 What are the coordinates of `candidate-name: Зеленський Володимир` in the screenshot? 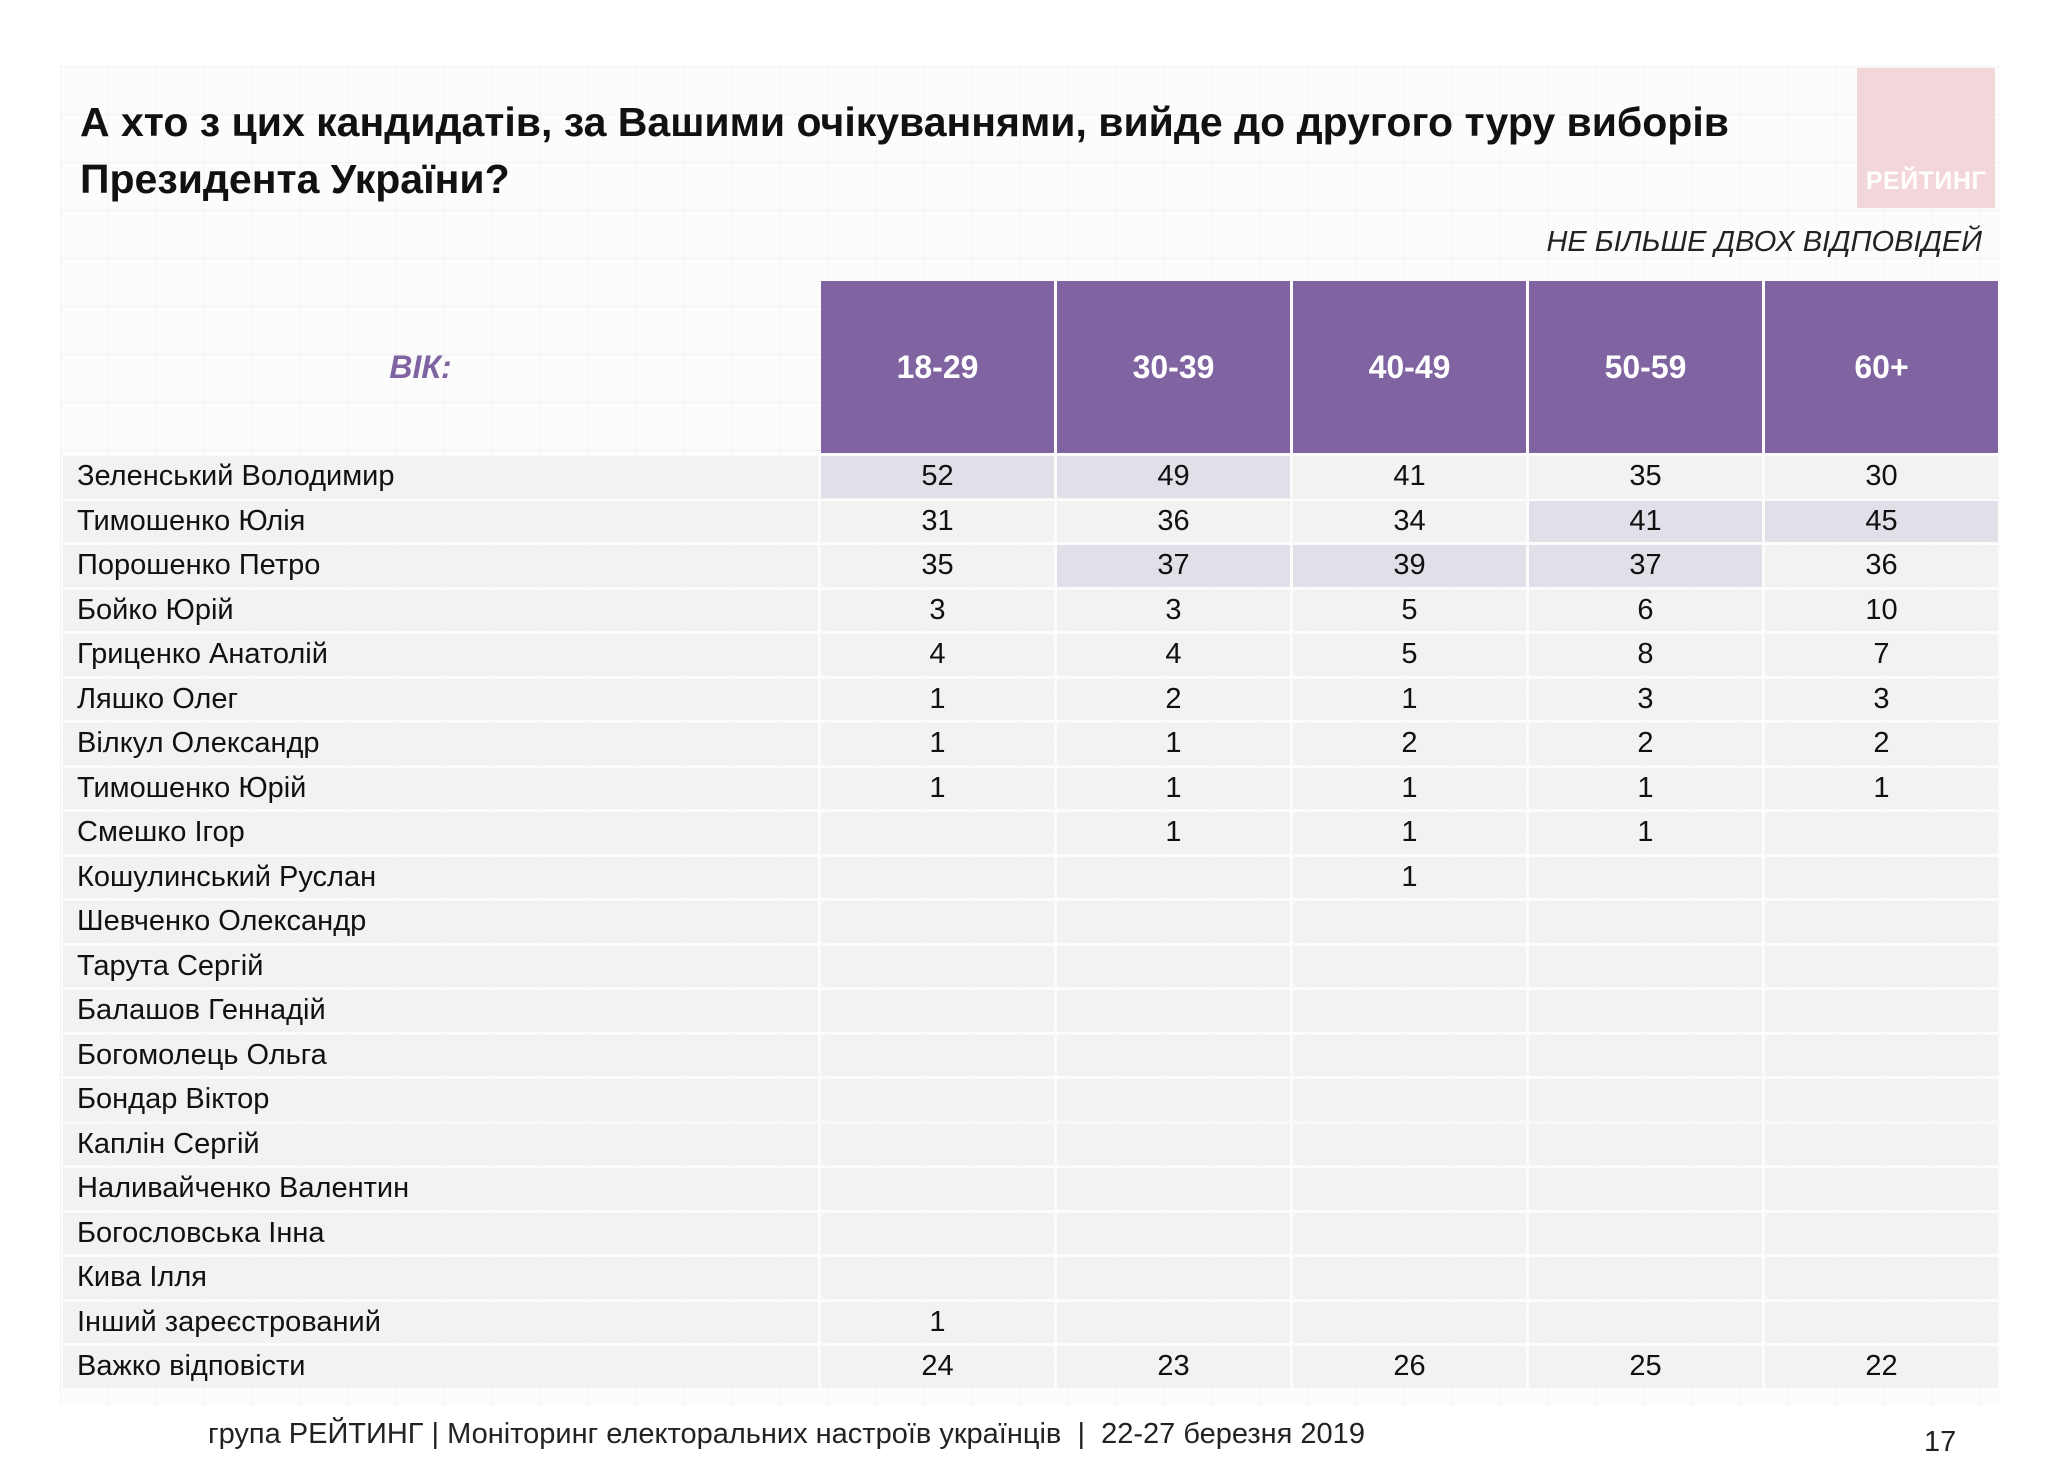 It's located at (440, 477).